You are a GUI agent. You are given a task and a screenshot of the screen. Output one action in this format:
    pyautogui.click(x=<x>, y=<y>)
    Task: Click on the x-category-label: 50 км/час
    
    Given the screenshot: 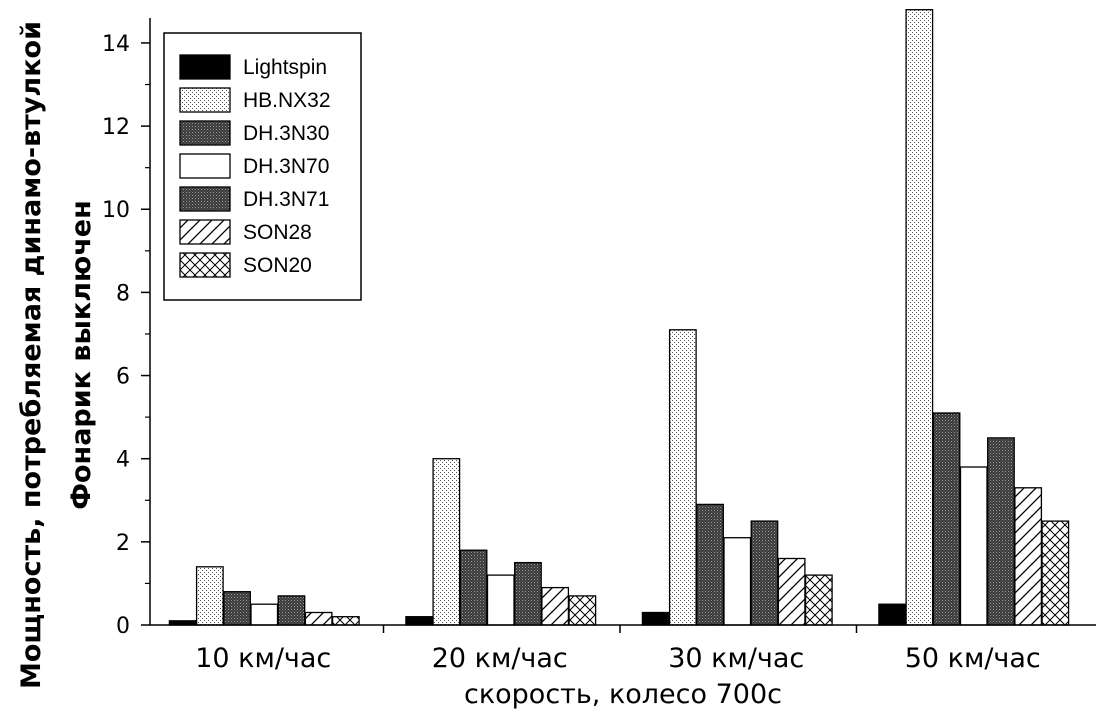 What is the action you would take?
    pyautogui.click(x=973, y=658)
    